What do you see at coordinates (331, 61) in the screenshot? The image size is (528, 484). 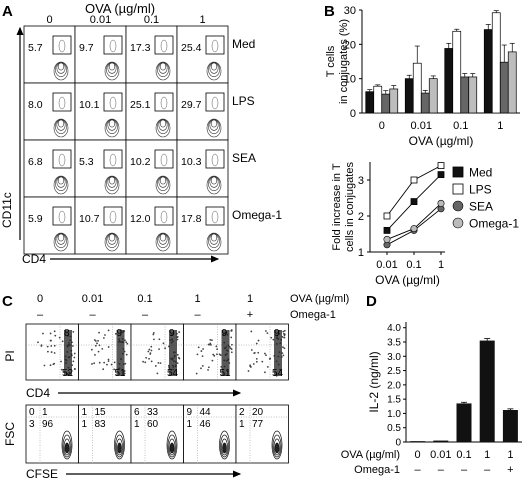 I see `b-y-axis-label-line: T cells` at bounding box center [331, 61].